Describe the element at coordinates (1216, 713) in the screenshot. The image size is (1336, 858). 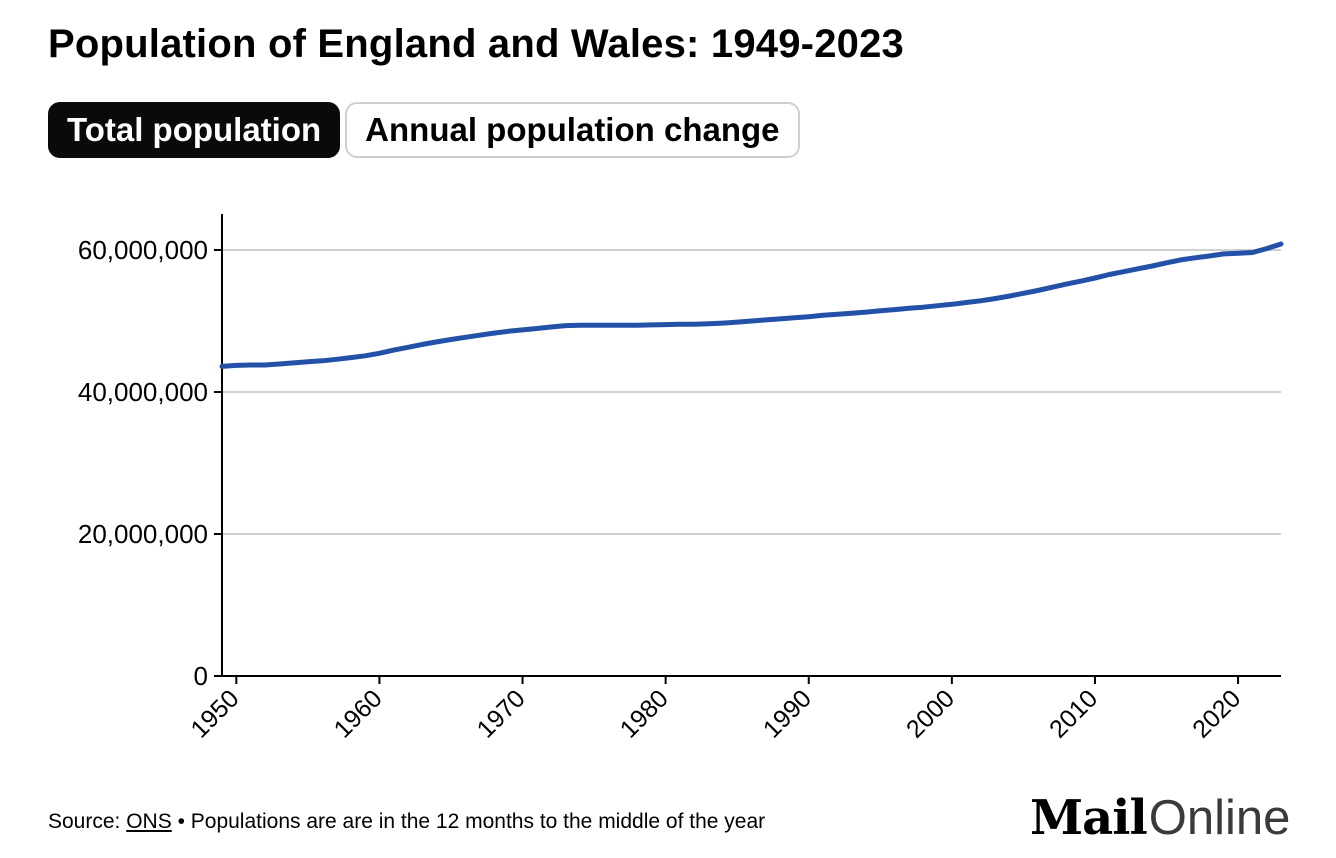
I see `x-tick-label: 2020` at that location.